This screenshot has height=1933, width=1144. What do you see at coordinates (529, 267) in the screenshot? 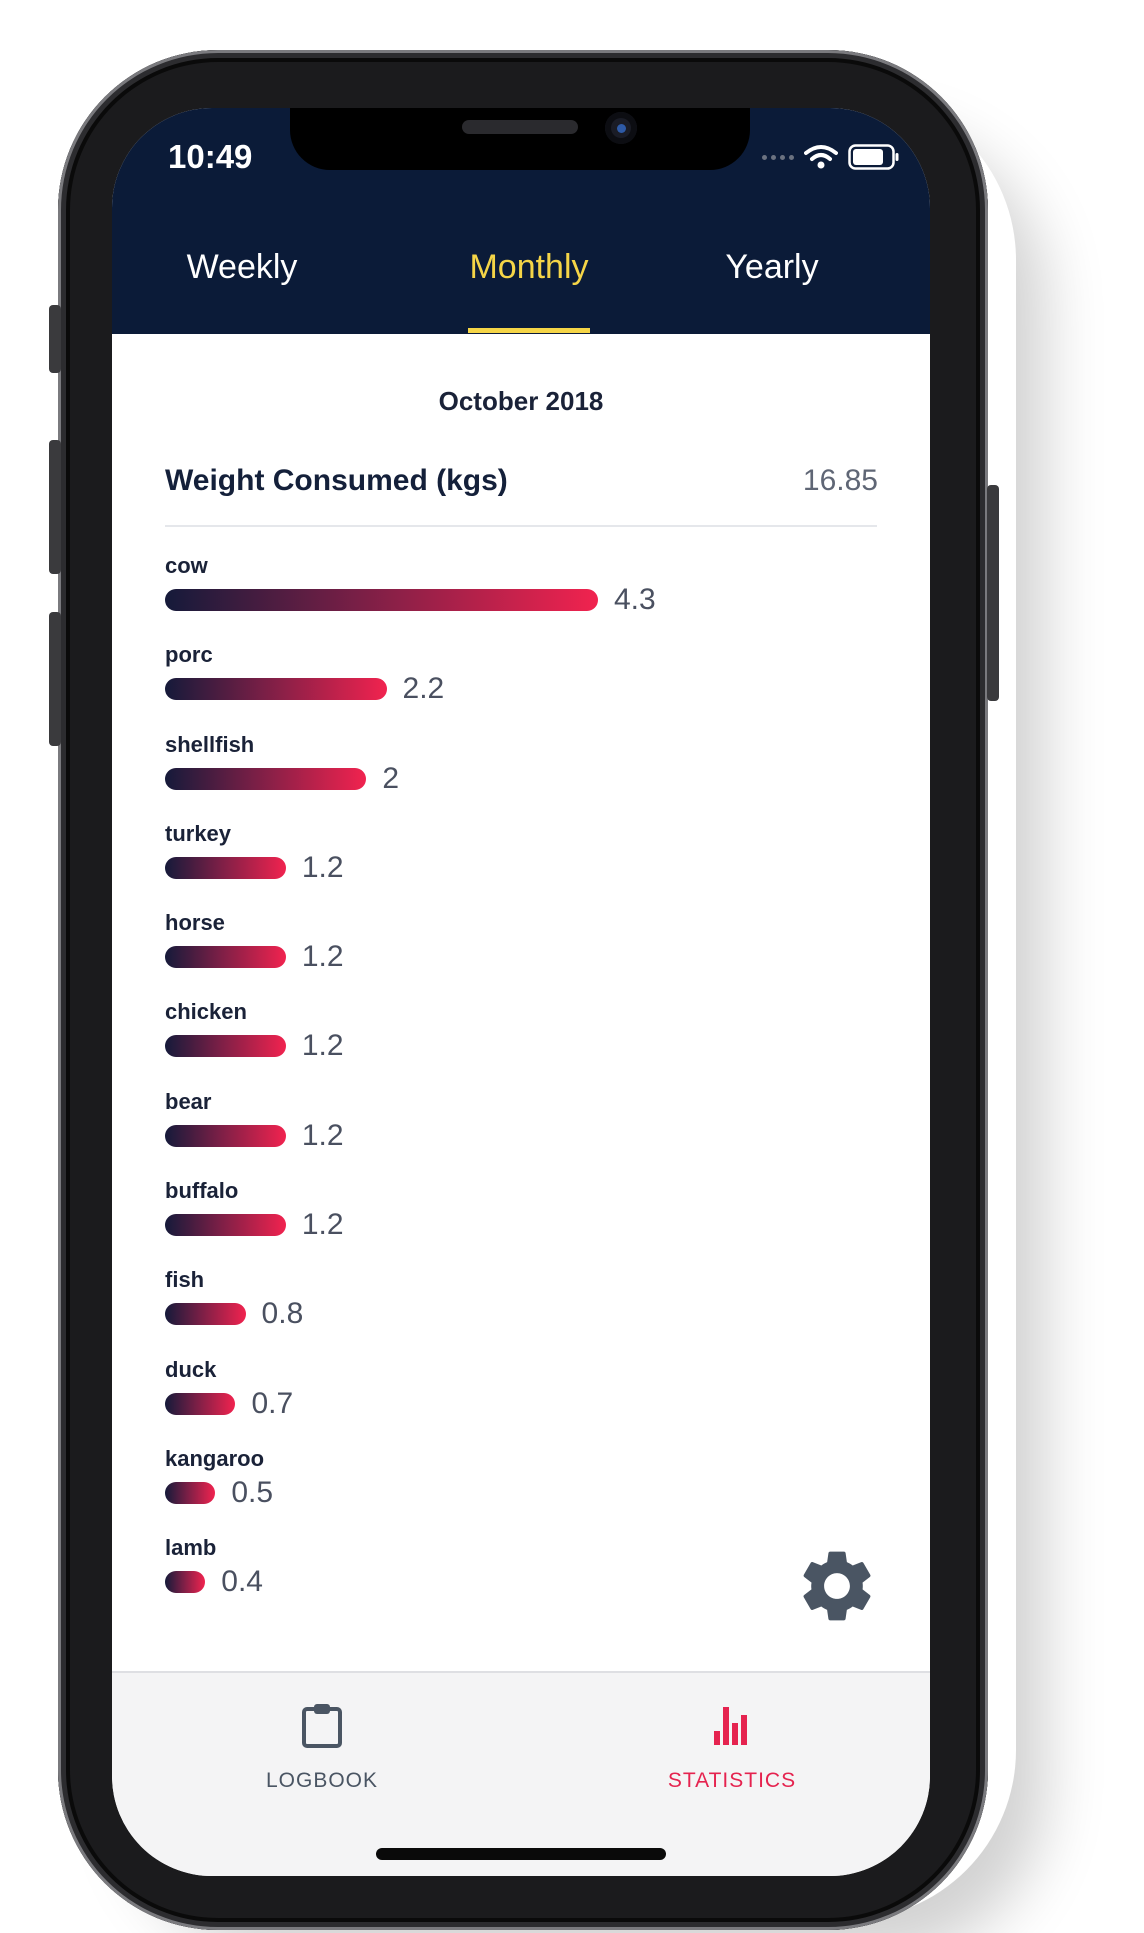
I see `tab-monthly: Monthly` at bounding box center [529, 267].